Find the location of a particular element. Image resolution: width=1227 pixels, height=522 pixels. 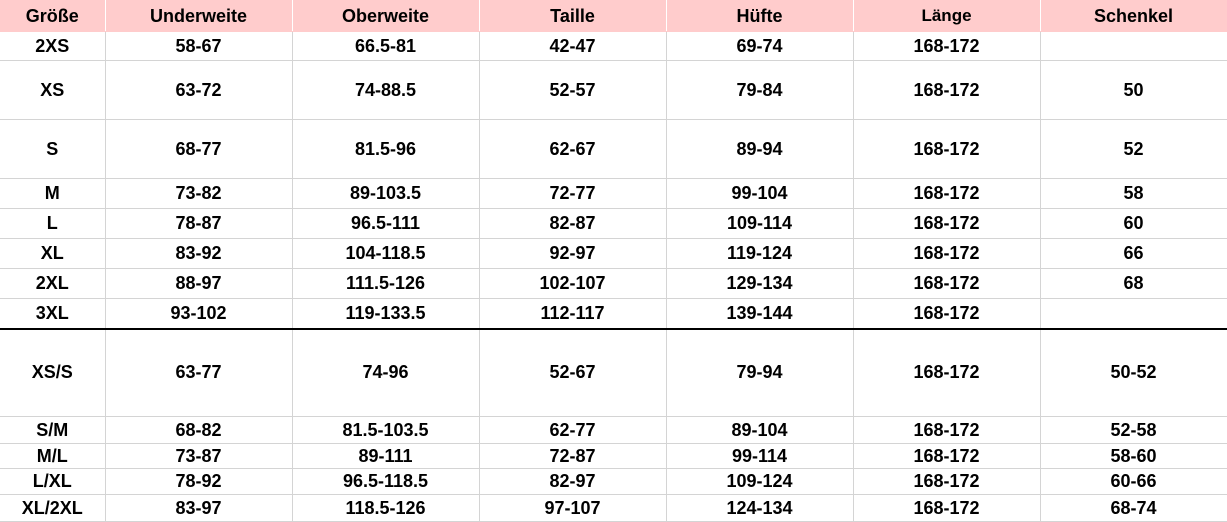

cell-underweite: 68-77 is located at coordinates (198, 149).